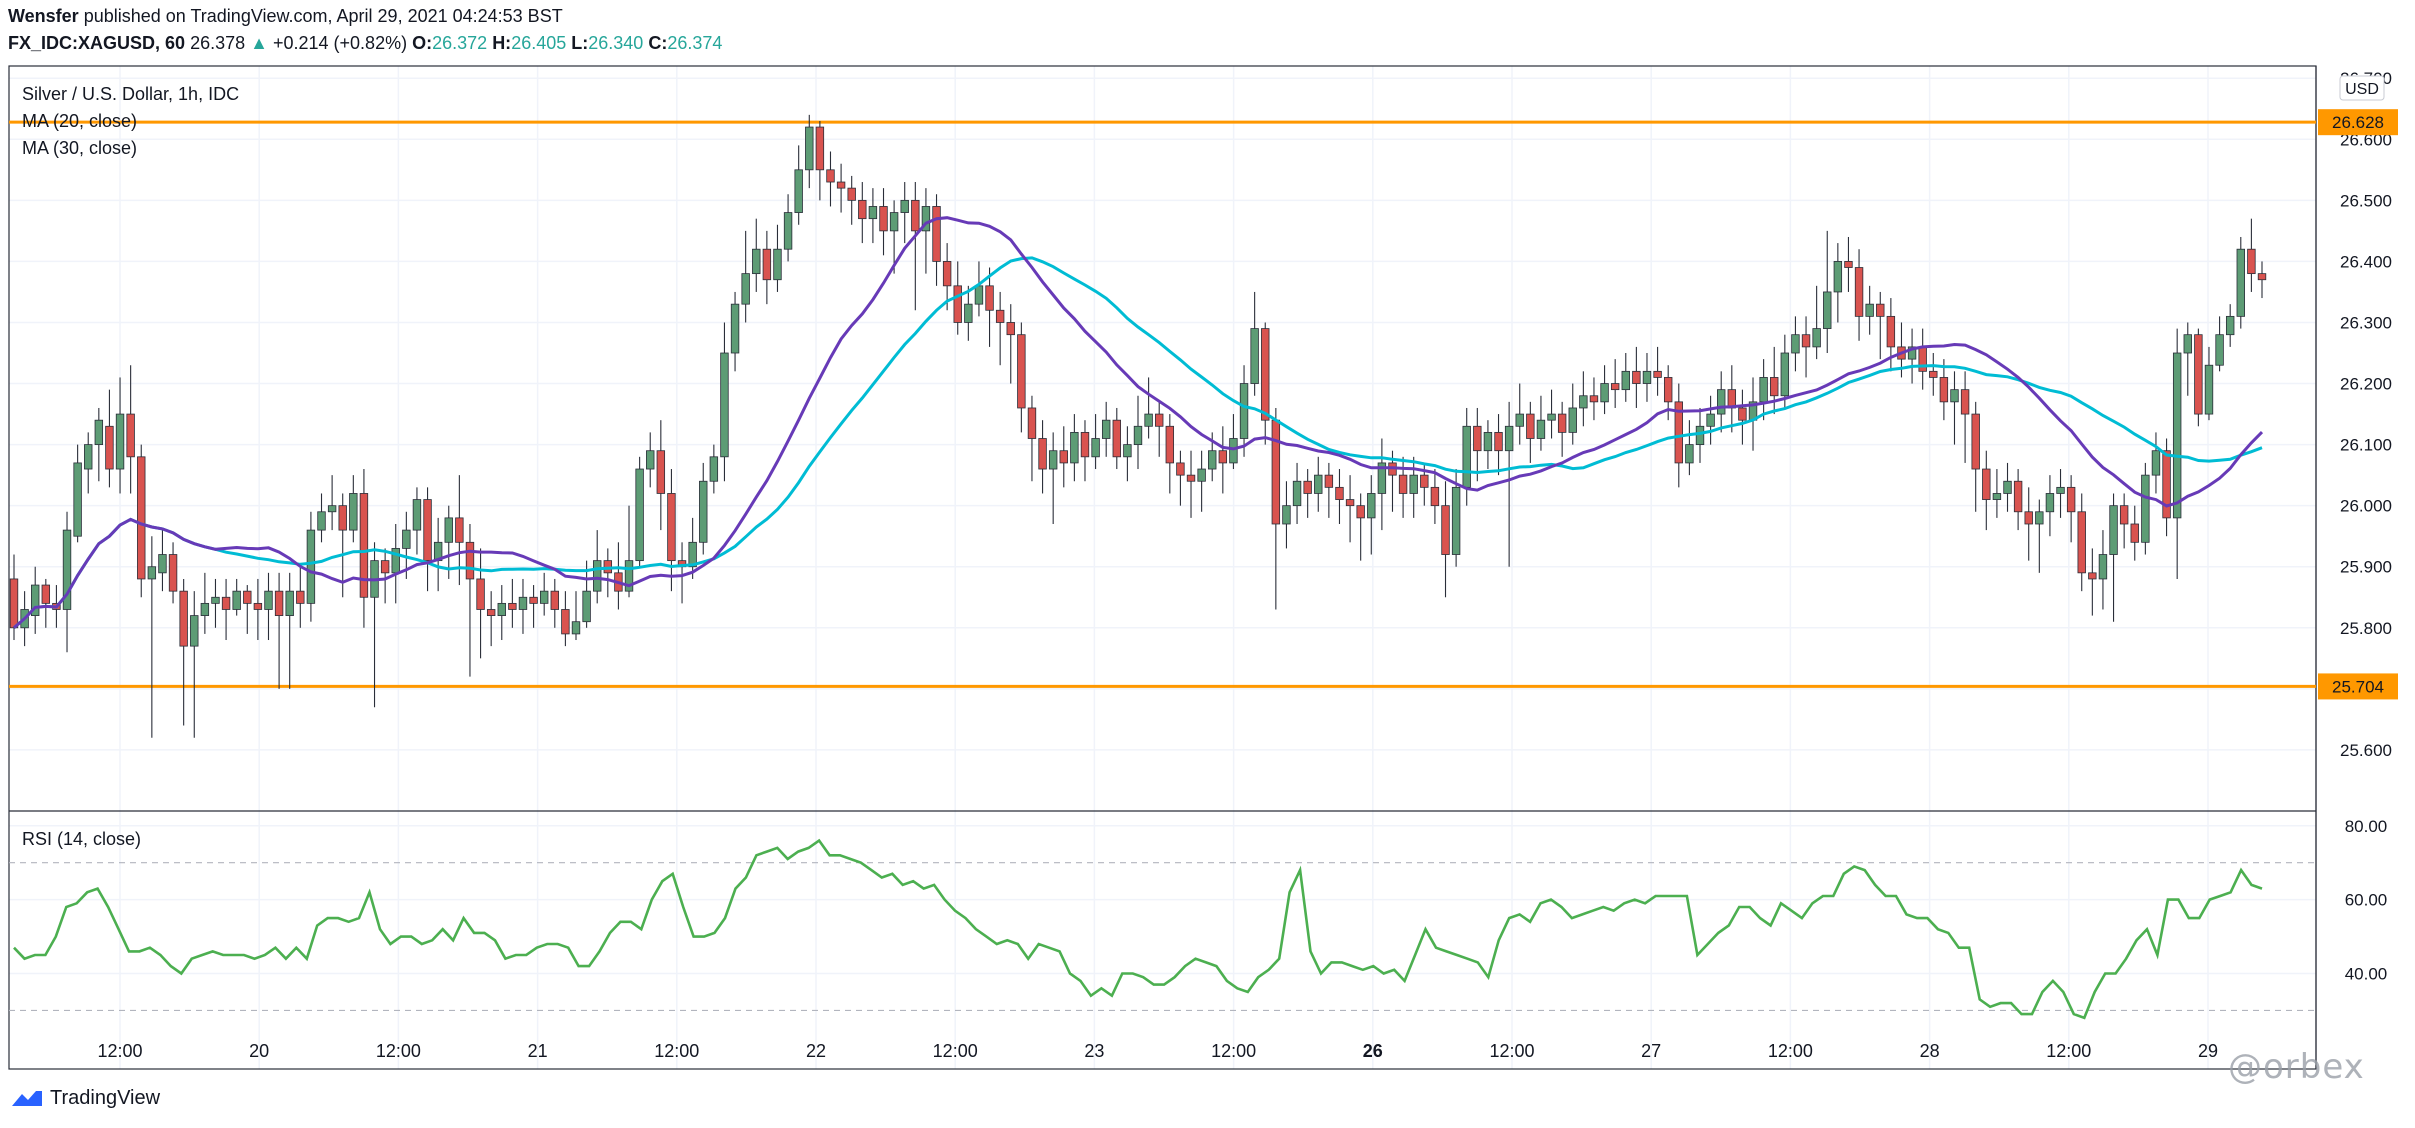  What do you see at coordinates (2362, 88) in the screenshot?
I see `currency-badge` at bounding box center [2362, 88].